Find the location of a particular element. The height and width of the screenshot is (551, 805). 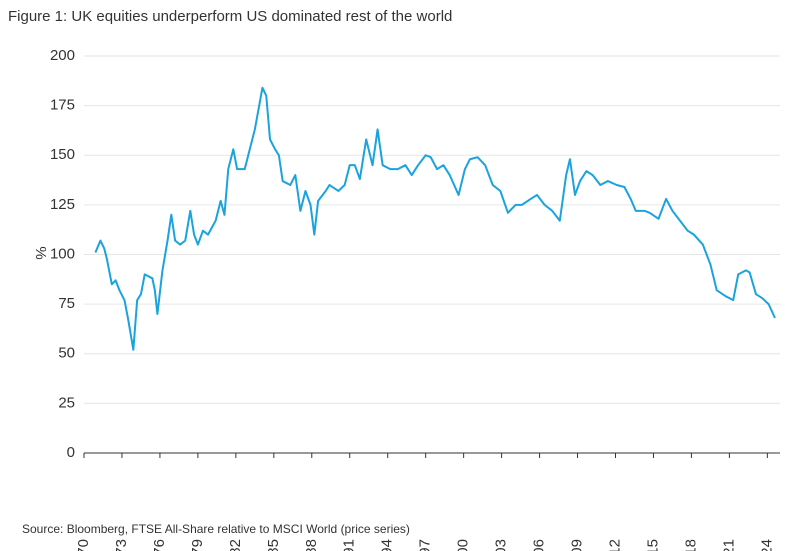

x-tick-label: 2003 is located at coordinates (501, 545).